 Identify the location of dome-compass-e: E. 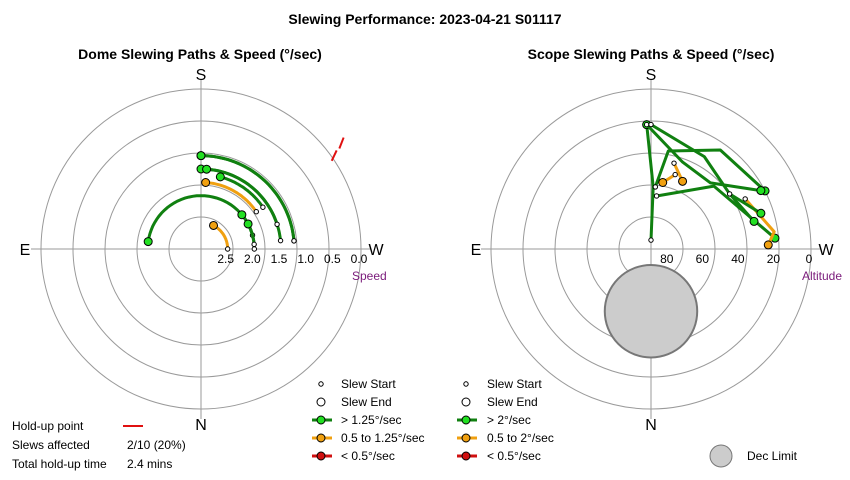
(25, 250).